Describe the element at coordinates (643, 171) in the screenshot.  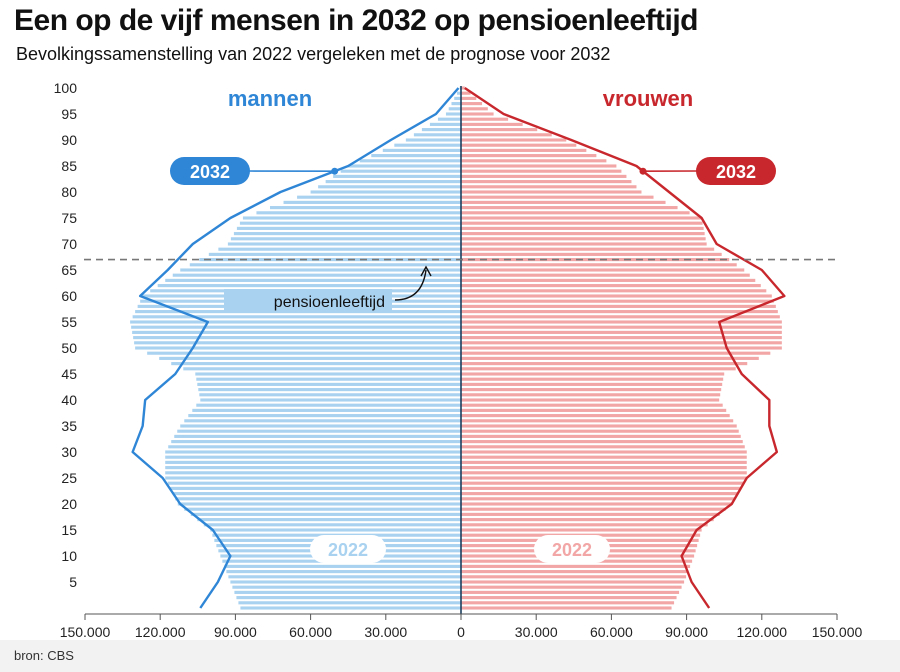
I see `women-2032-marker` at that location.